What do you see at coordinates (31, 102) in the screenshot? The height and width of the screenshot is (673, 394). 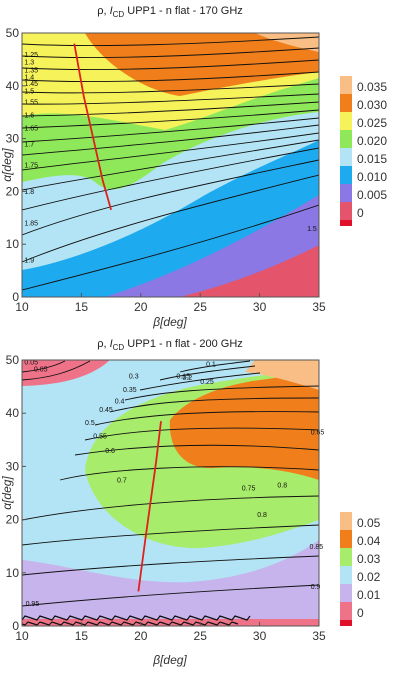 I see `contour-label: 1.55` at bounding box center [31, 102].